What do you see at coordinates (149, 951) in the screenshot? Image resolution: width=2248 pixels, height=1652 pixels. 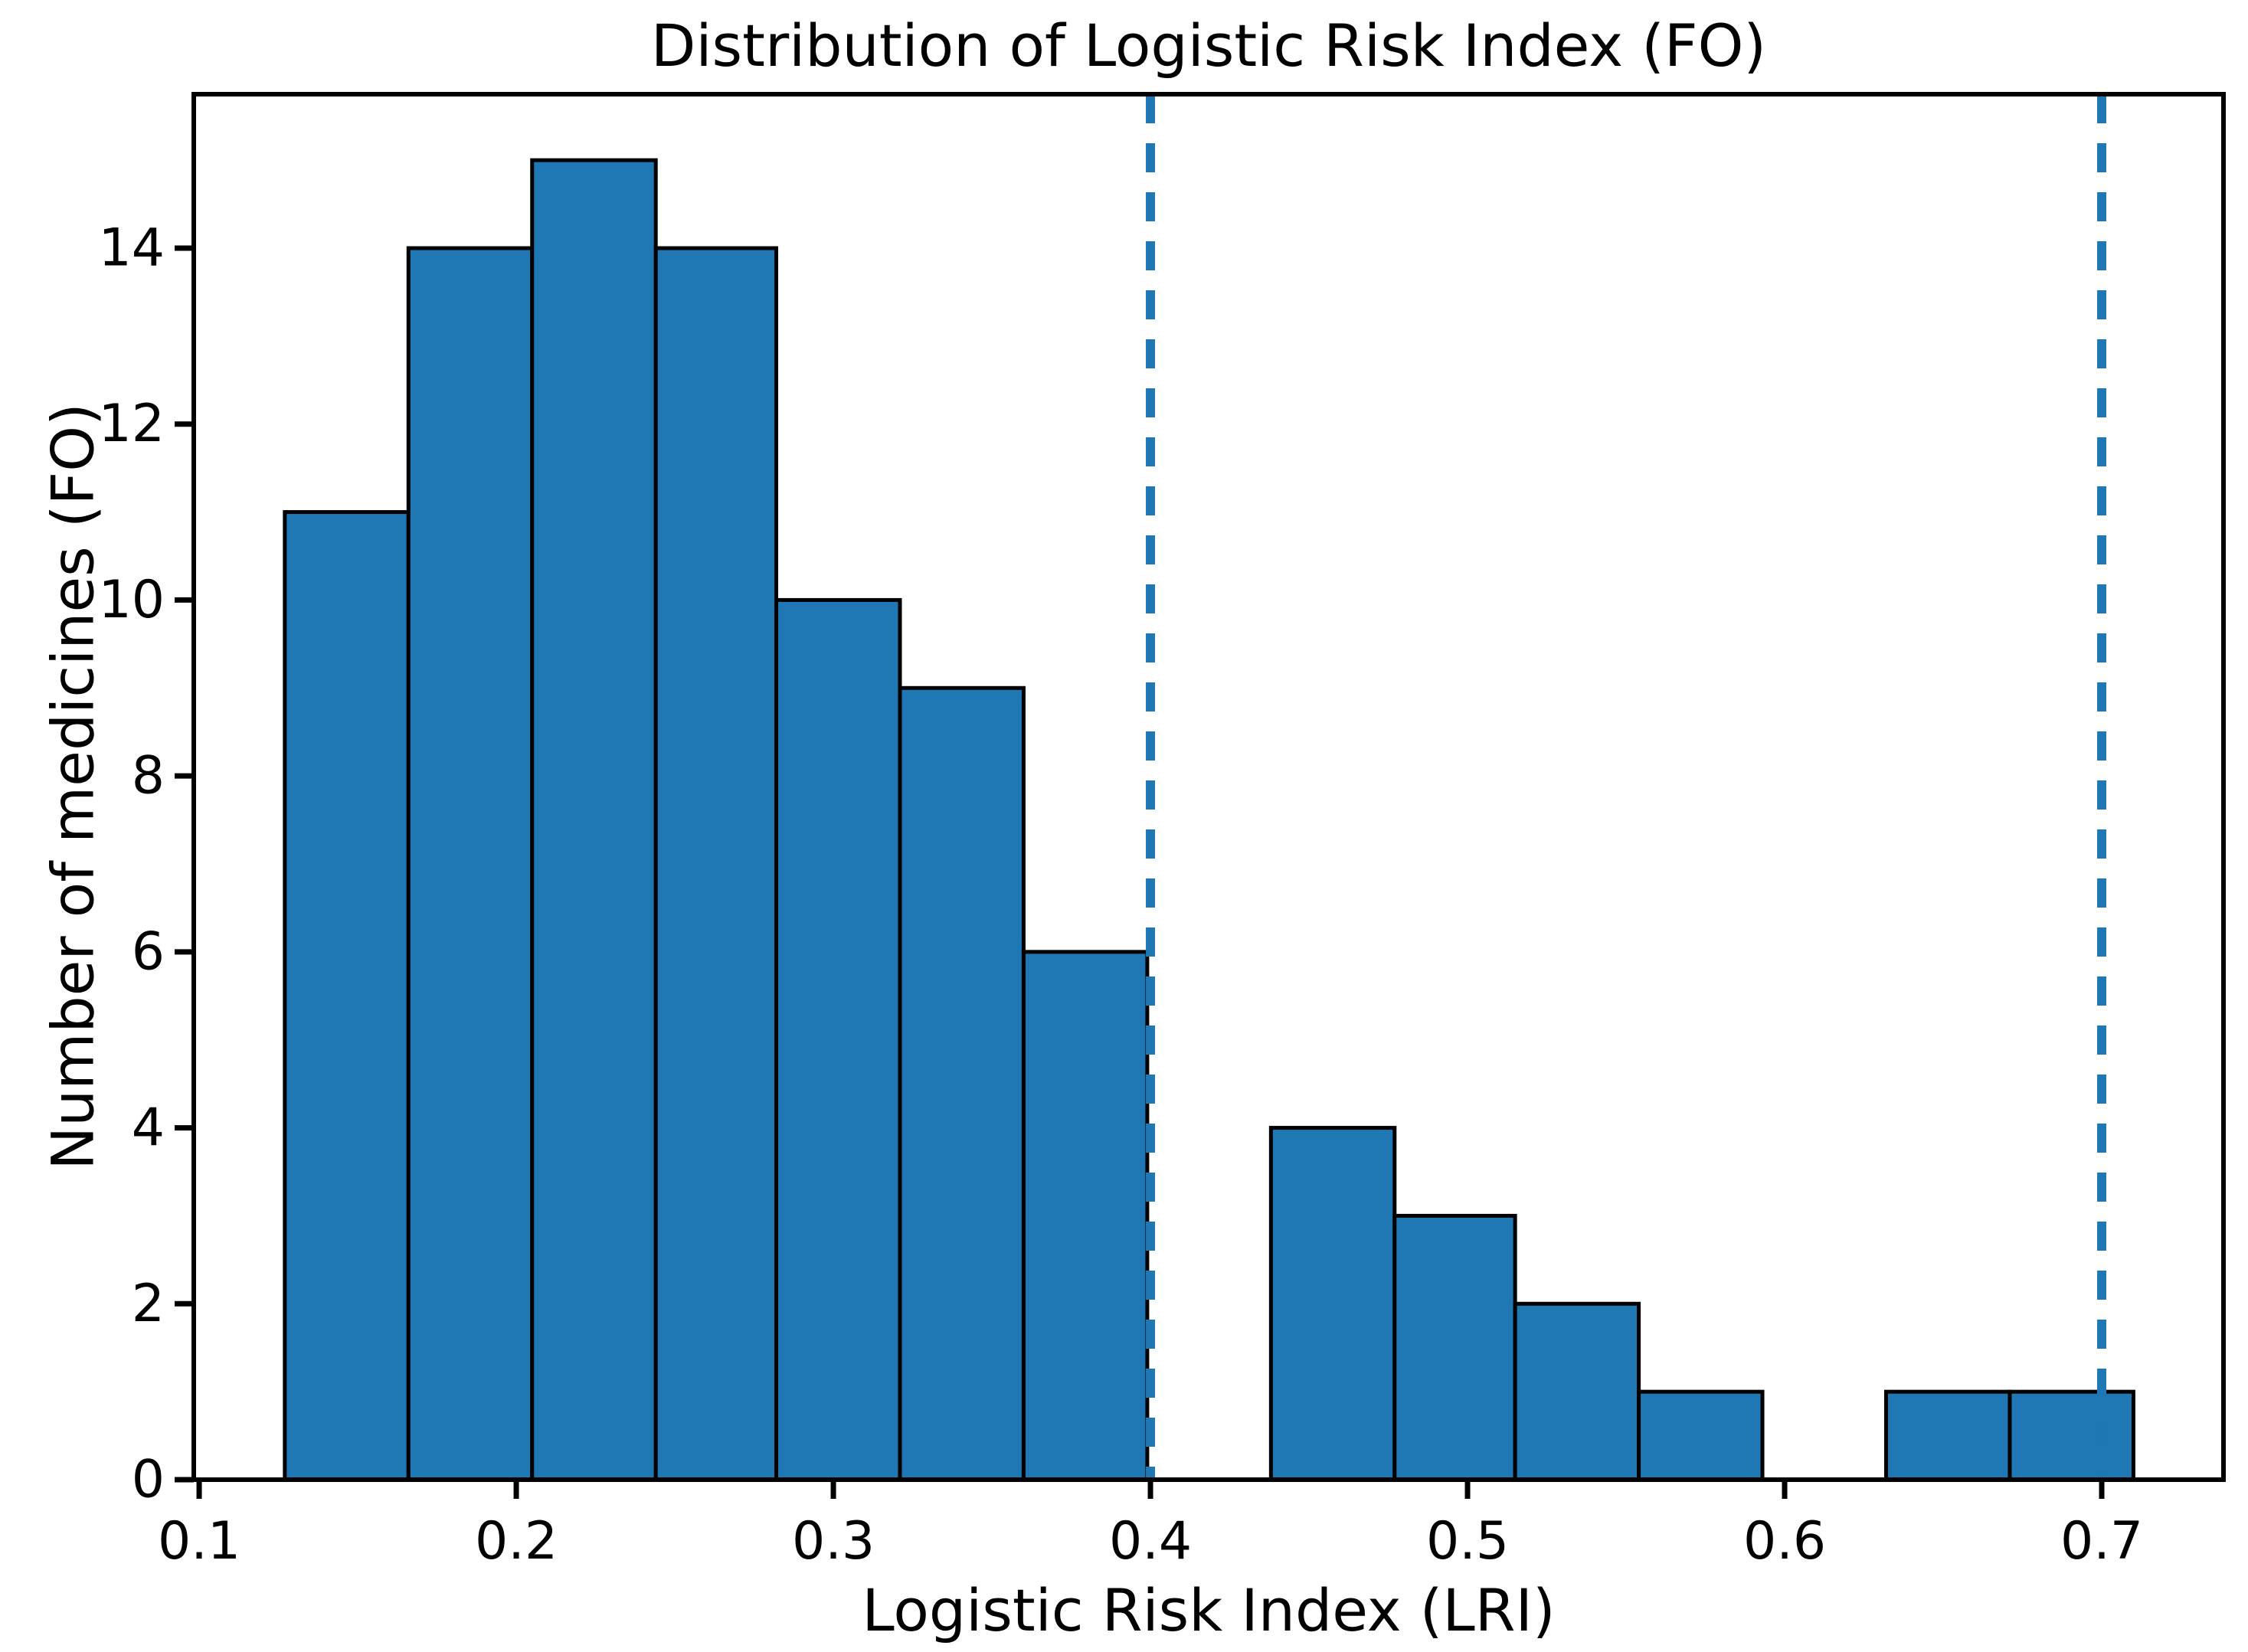 I see `y-tick-label: 6` at bounding box center [149, 951].